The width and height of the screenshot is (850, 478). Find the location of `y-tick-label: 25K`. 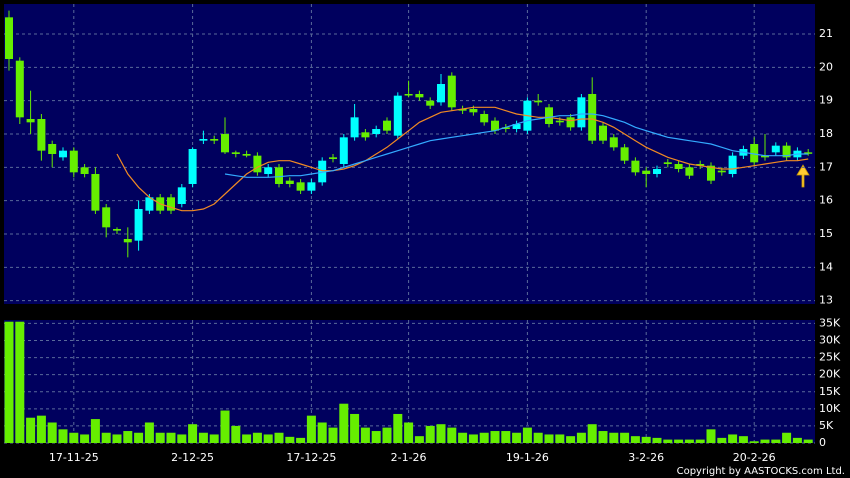

y-tick-label: 25K is located at coordinates (830, 357).